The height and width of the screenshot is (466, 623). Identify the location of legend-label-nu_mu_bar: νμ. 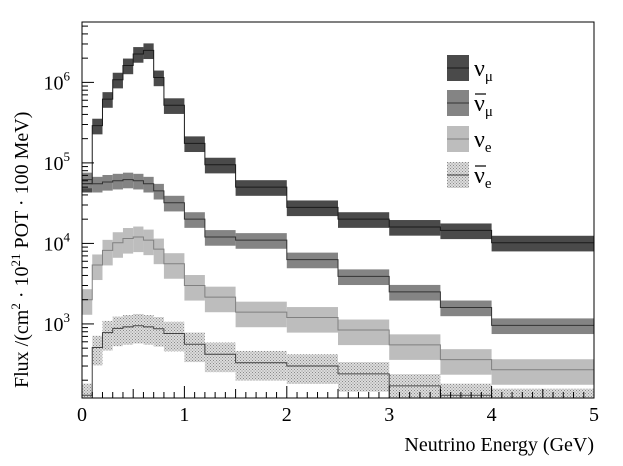
(483, 105).